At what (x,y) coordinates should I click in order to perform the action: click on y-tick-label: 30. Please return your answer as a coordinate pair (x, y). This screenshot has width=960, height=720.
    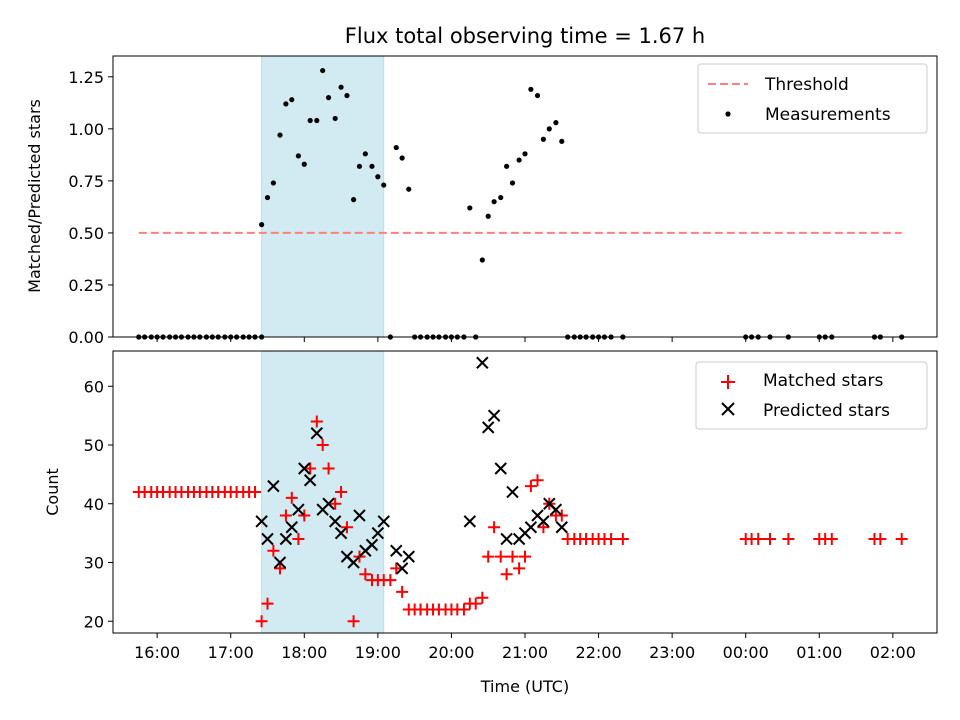
    Looking at the image, I should click on (94, 563).